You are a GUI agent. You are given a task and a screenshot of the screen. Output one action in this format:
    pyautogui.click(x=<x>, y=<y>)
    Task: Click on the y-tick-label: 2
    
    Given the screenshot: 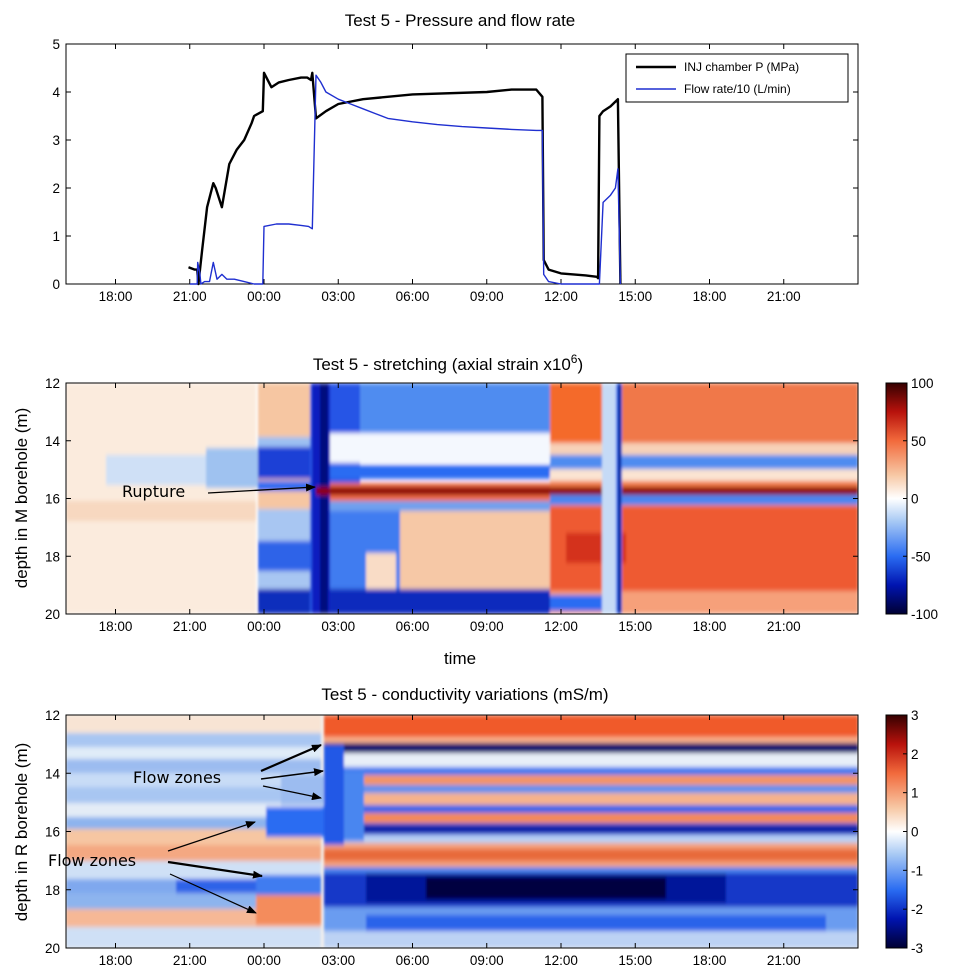 What is the action you would take?
    pyautogui.click(x=56, y=188)
    